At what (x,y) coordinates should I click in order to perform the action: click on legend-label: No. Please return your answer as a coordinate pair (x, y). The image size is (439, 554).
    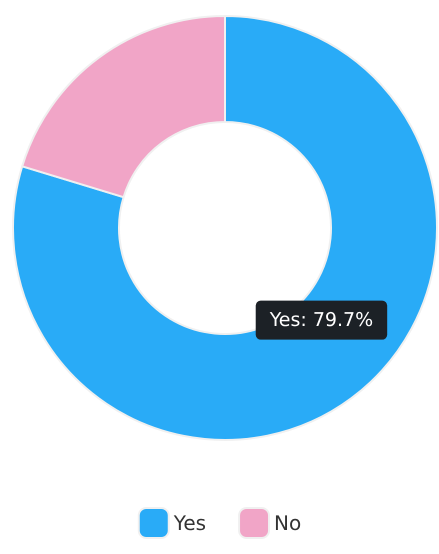
    Looking at the image, I should click on (288, 523).